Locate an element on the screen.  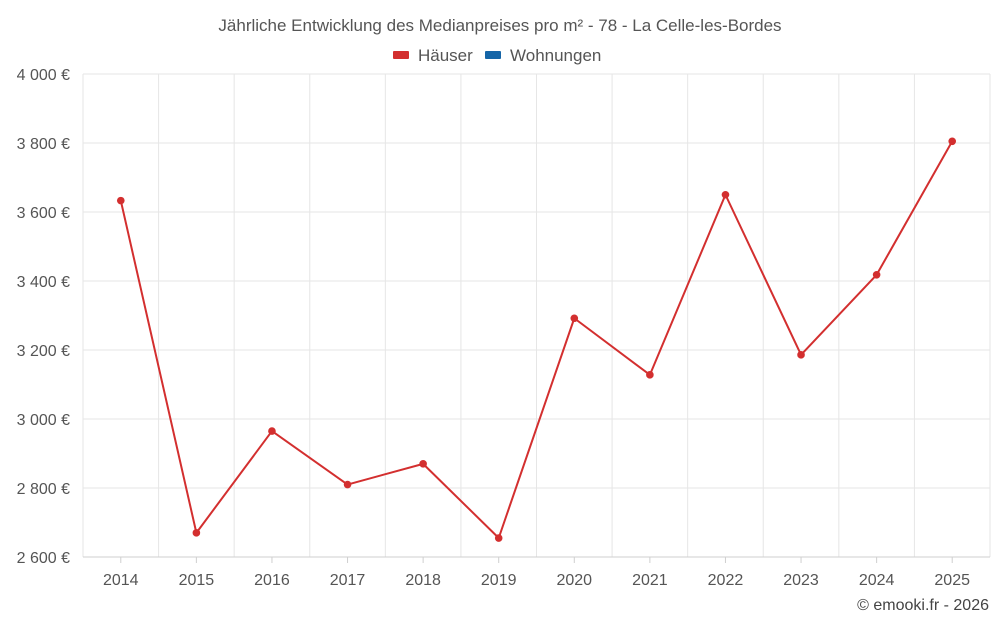
data-point-2014 is located at coordinates (120, 200).